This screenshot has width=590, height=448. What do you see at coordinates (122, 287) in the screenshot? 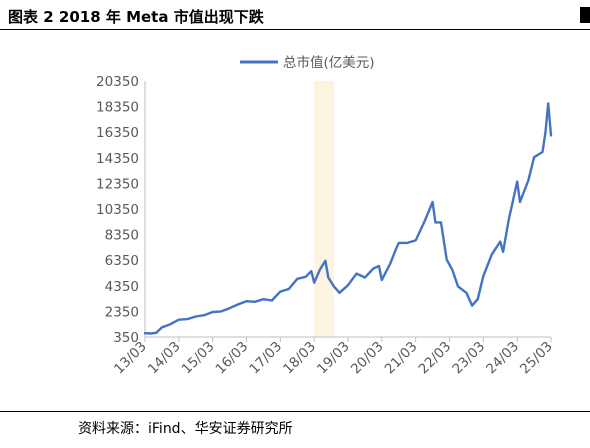
I see `y-tick-label: 4350` at bounding box center [122, 287].